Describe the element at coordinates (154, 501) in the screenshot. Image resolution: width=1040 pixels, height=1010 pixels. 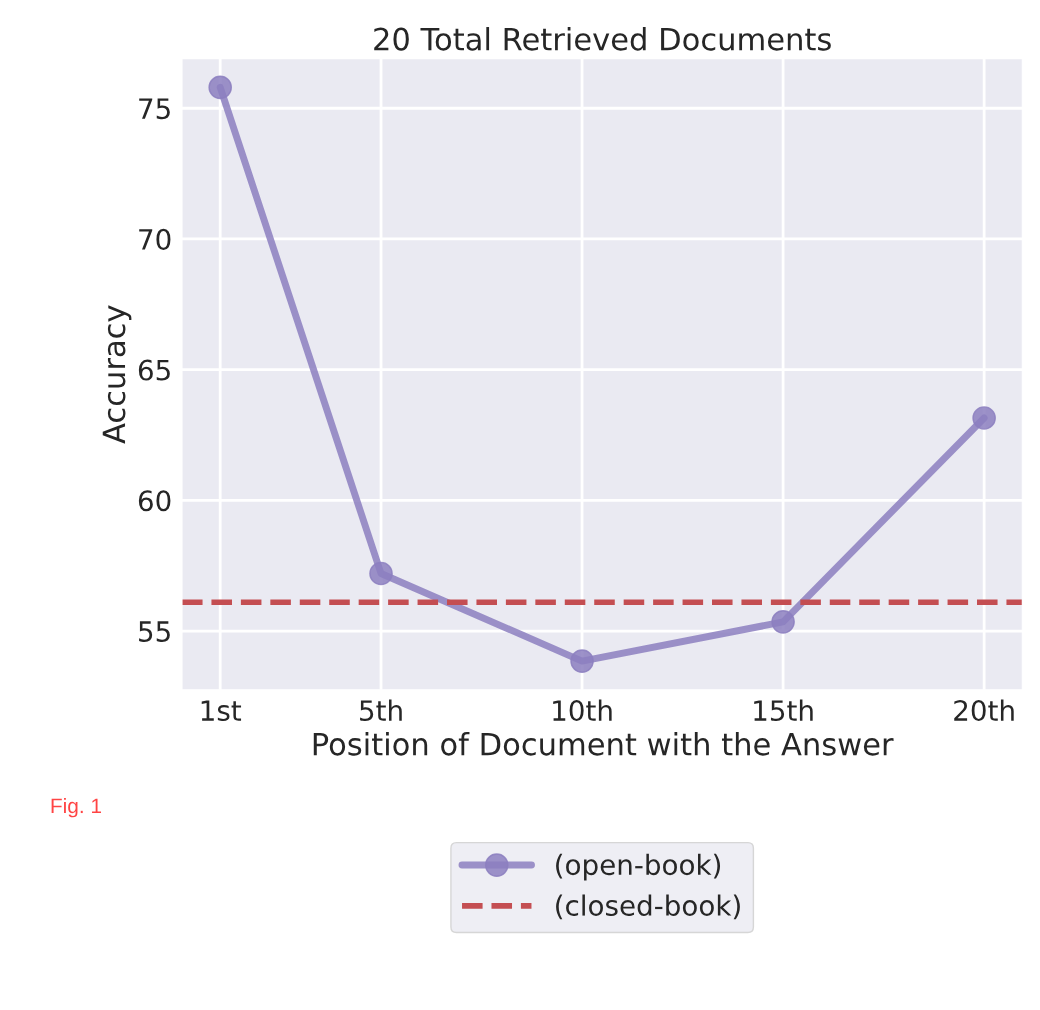
I see `y-tick-label: 60` at that location.